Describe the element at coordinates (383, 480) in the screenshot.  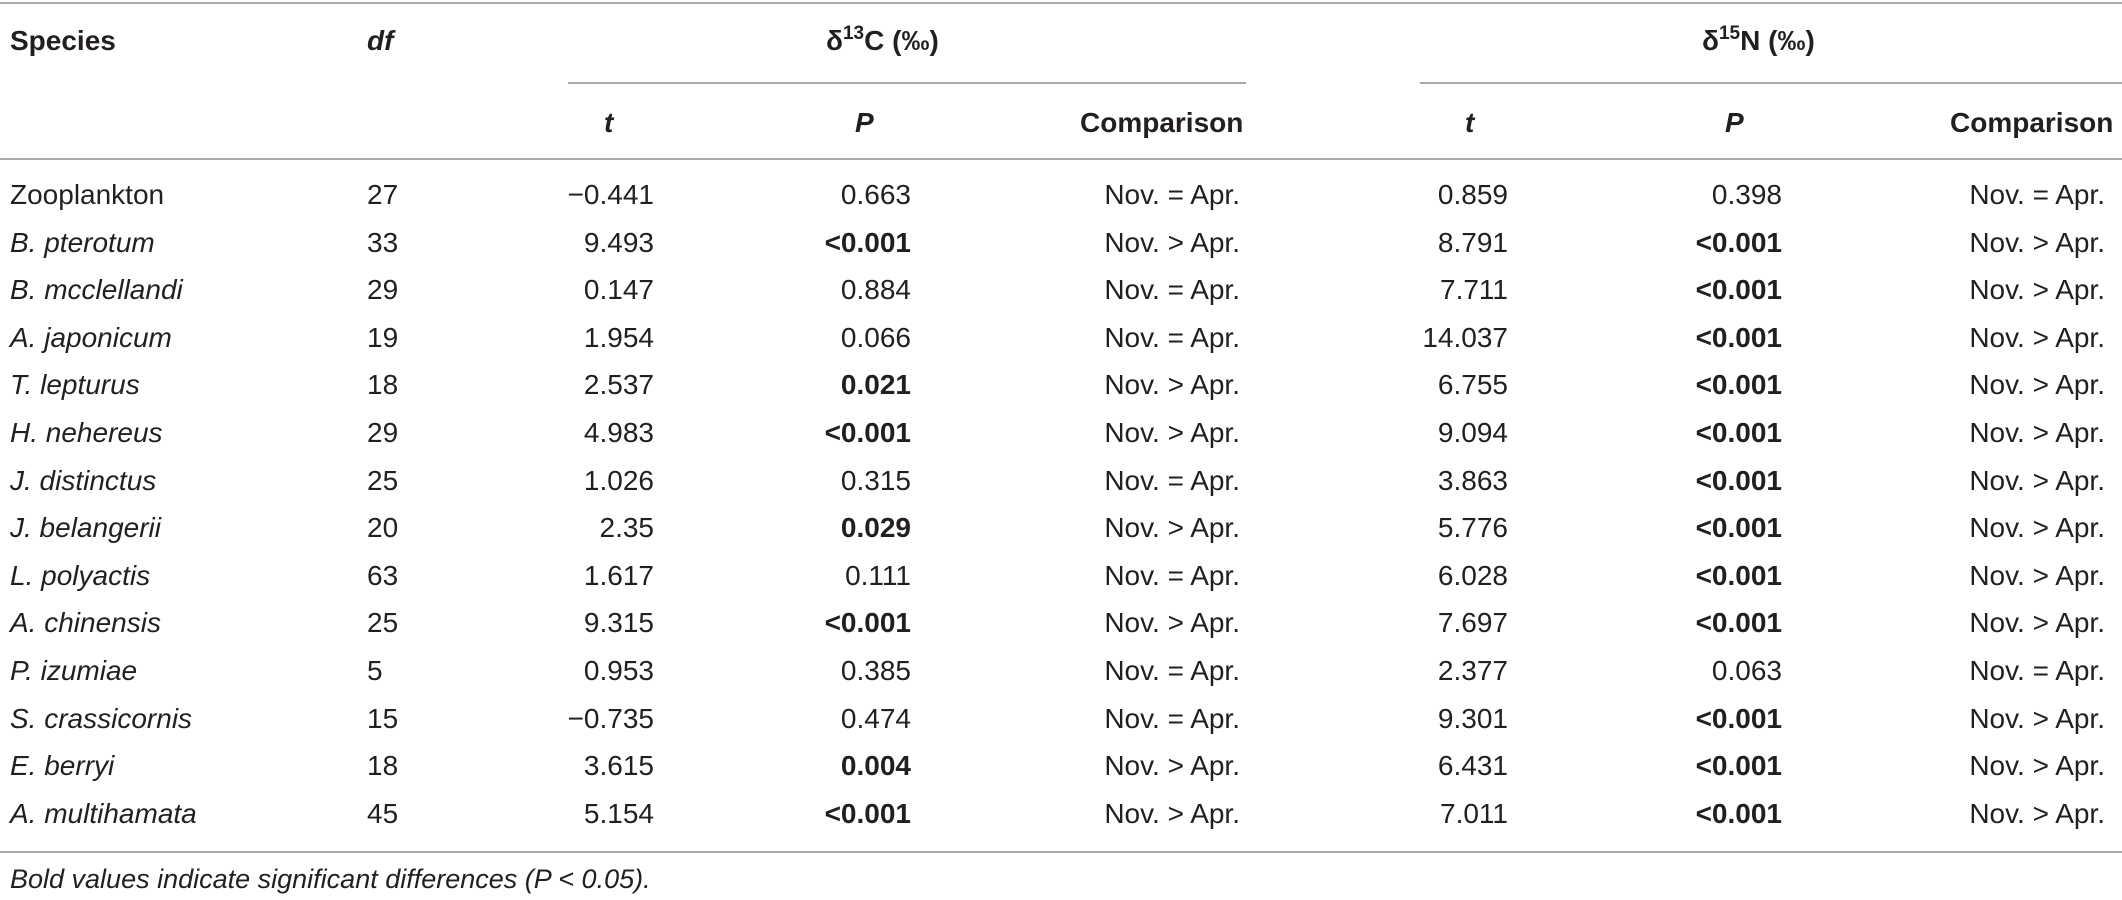
I see `cell-df: 25` at that location.